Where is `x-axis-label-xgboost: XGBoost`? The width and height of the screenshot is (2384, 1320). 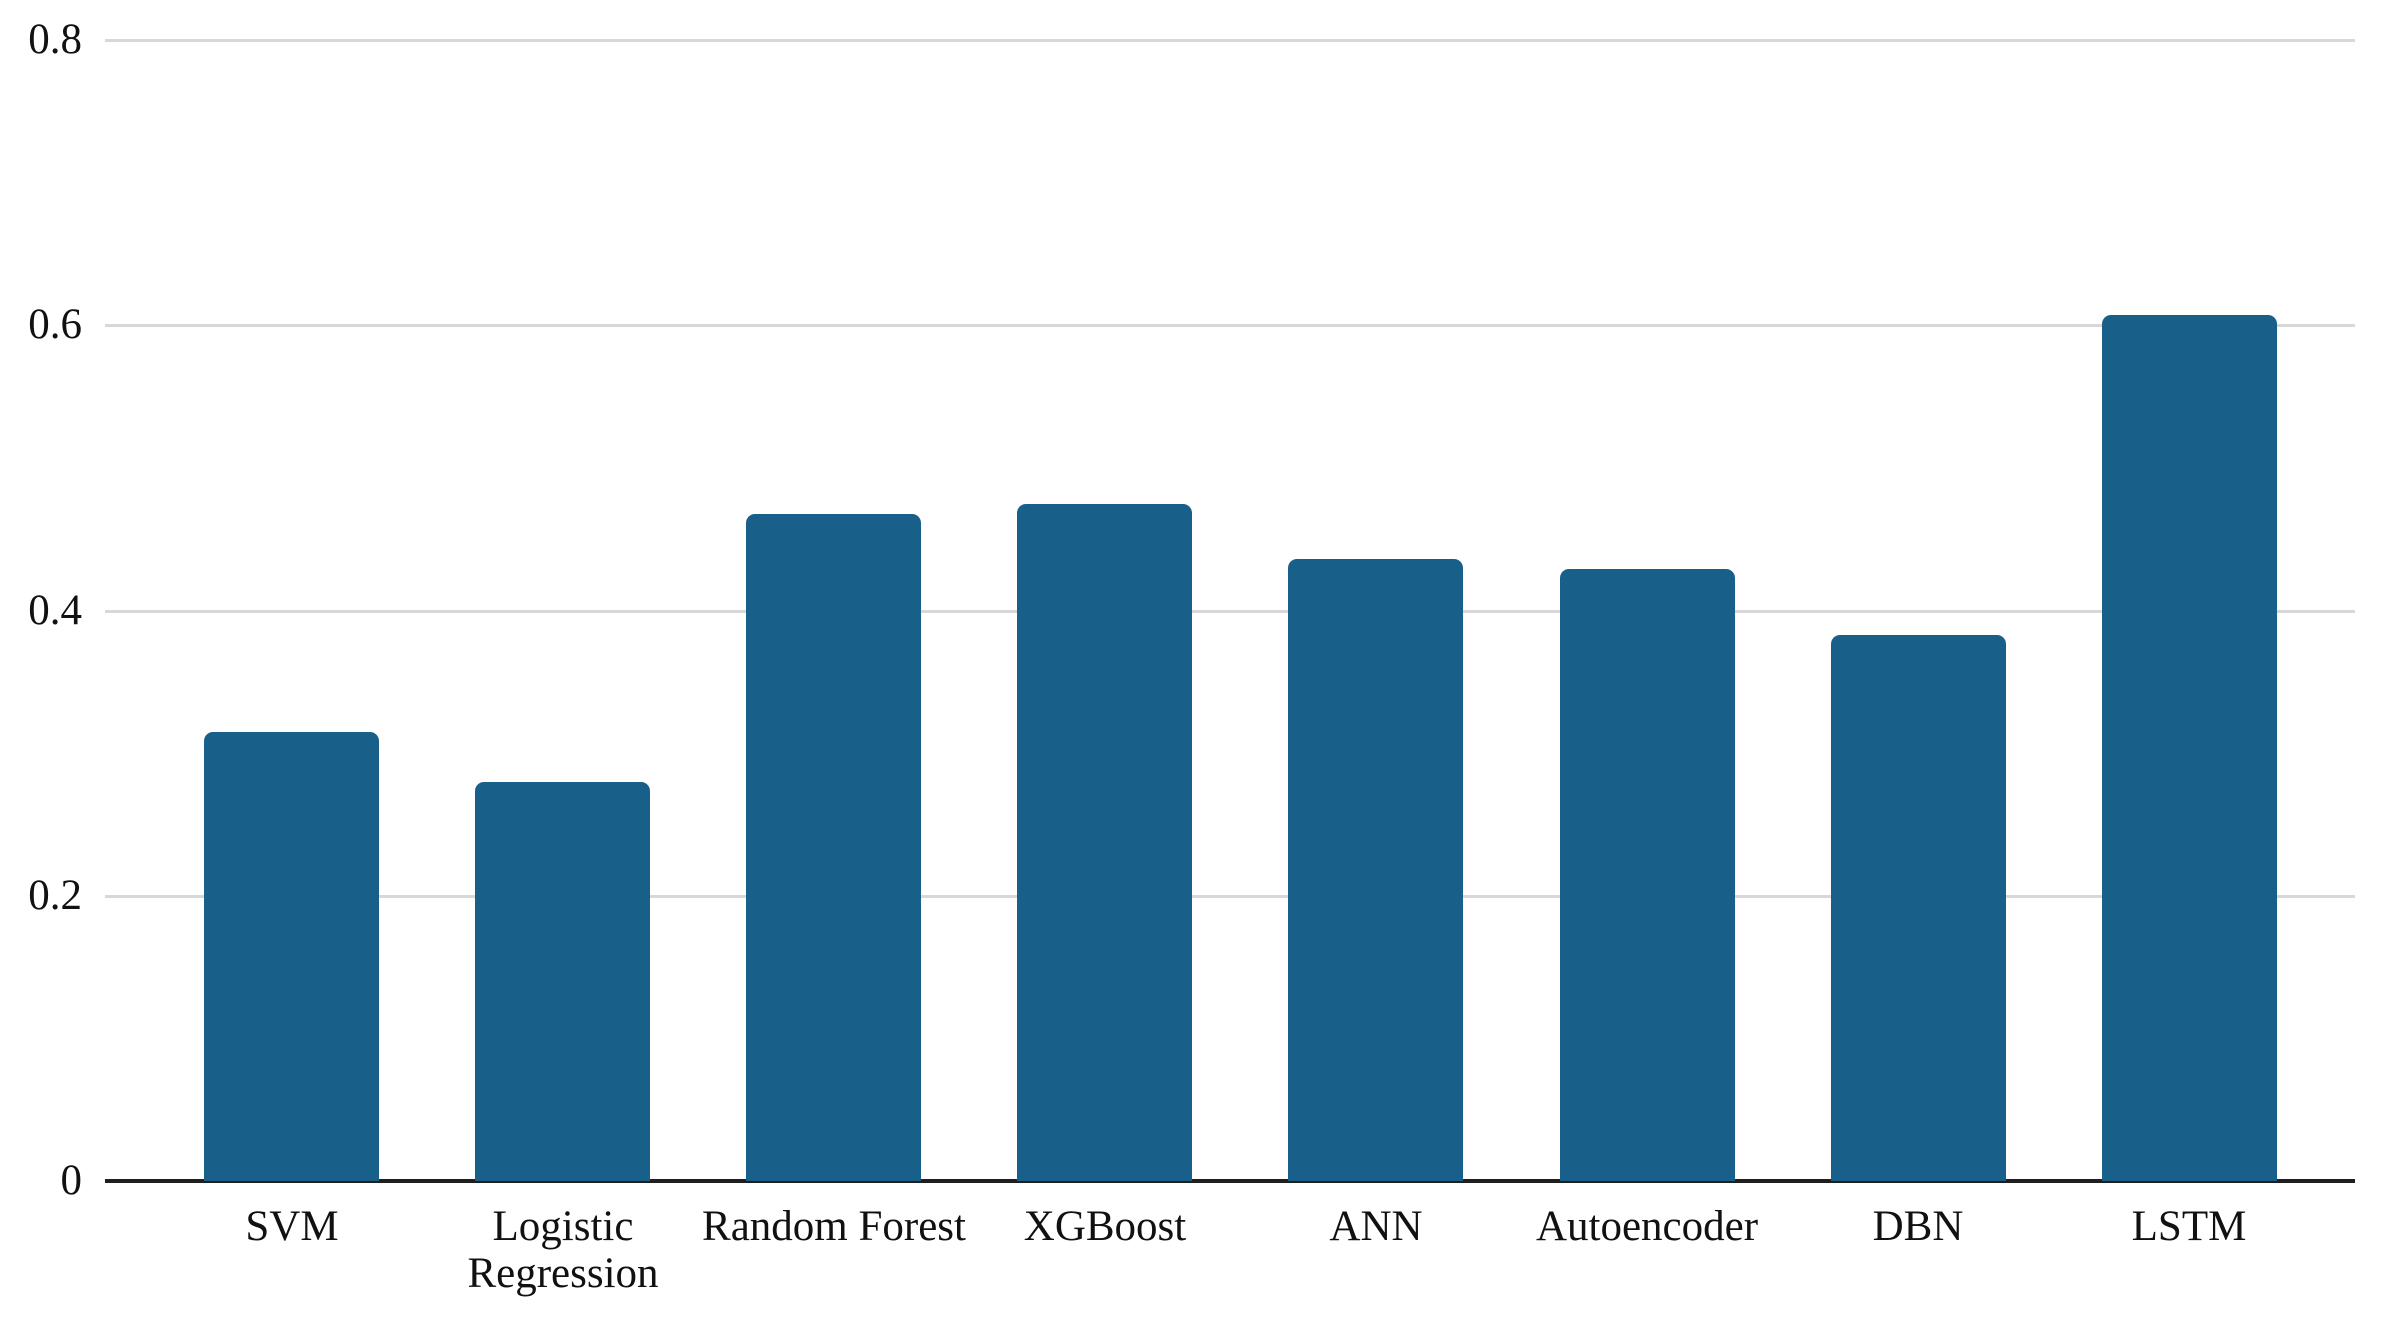 x-axis-label-xgboost: XGBoost is located at coordinates (1105, 1226).